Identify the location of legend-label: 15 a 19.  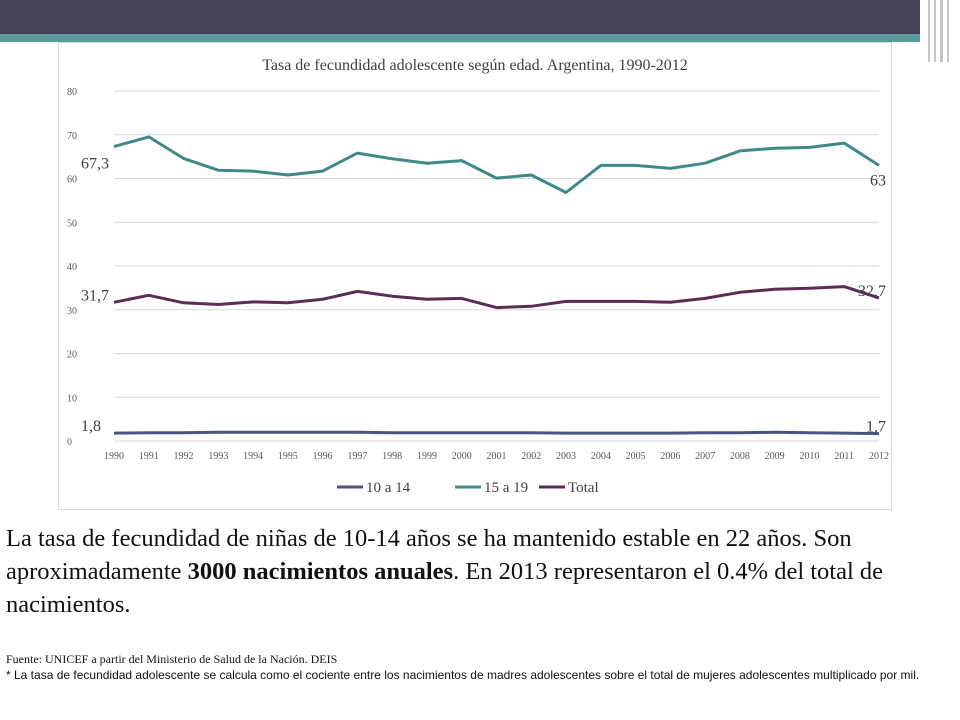
(506, 488).